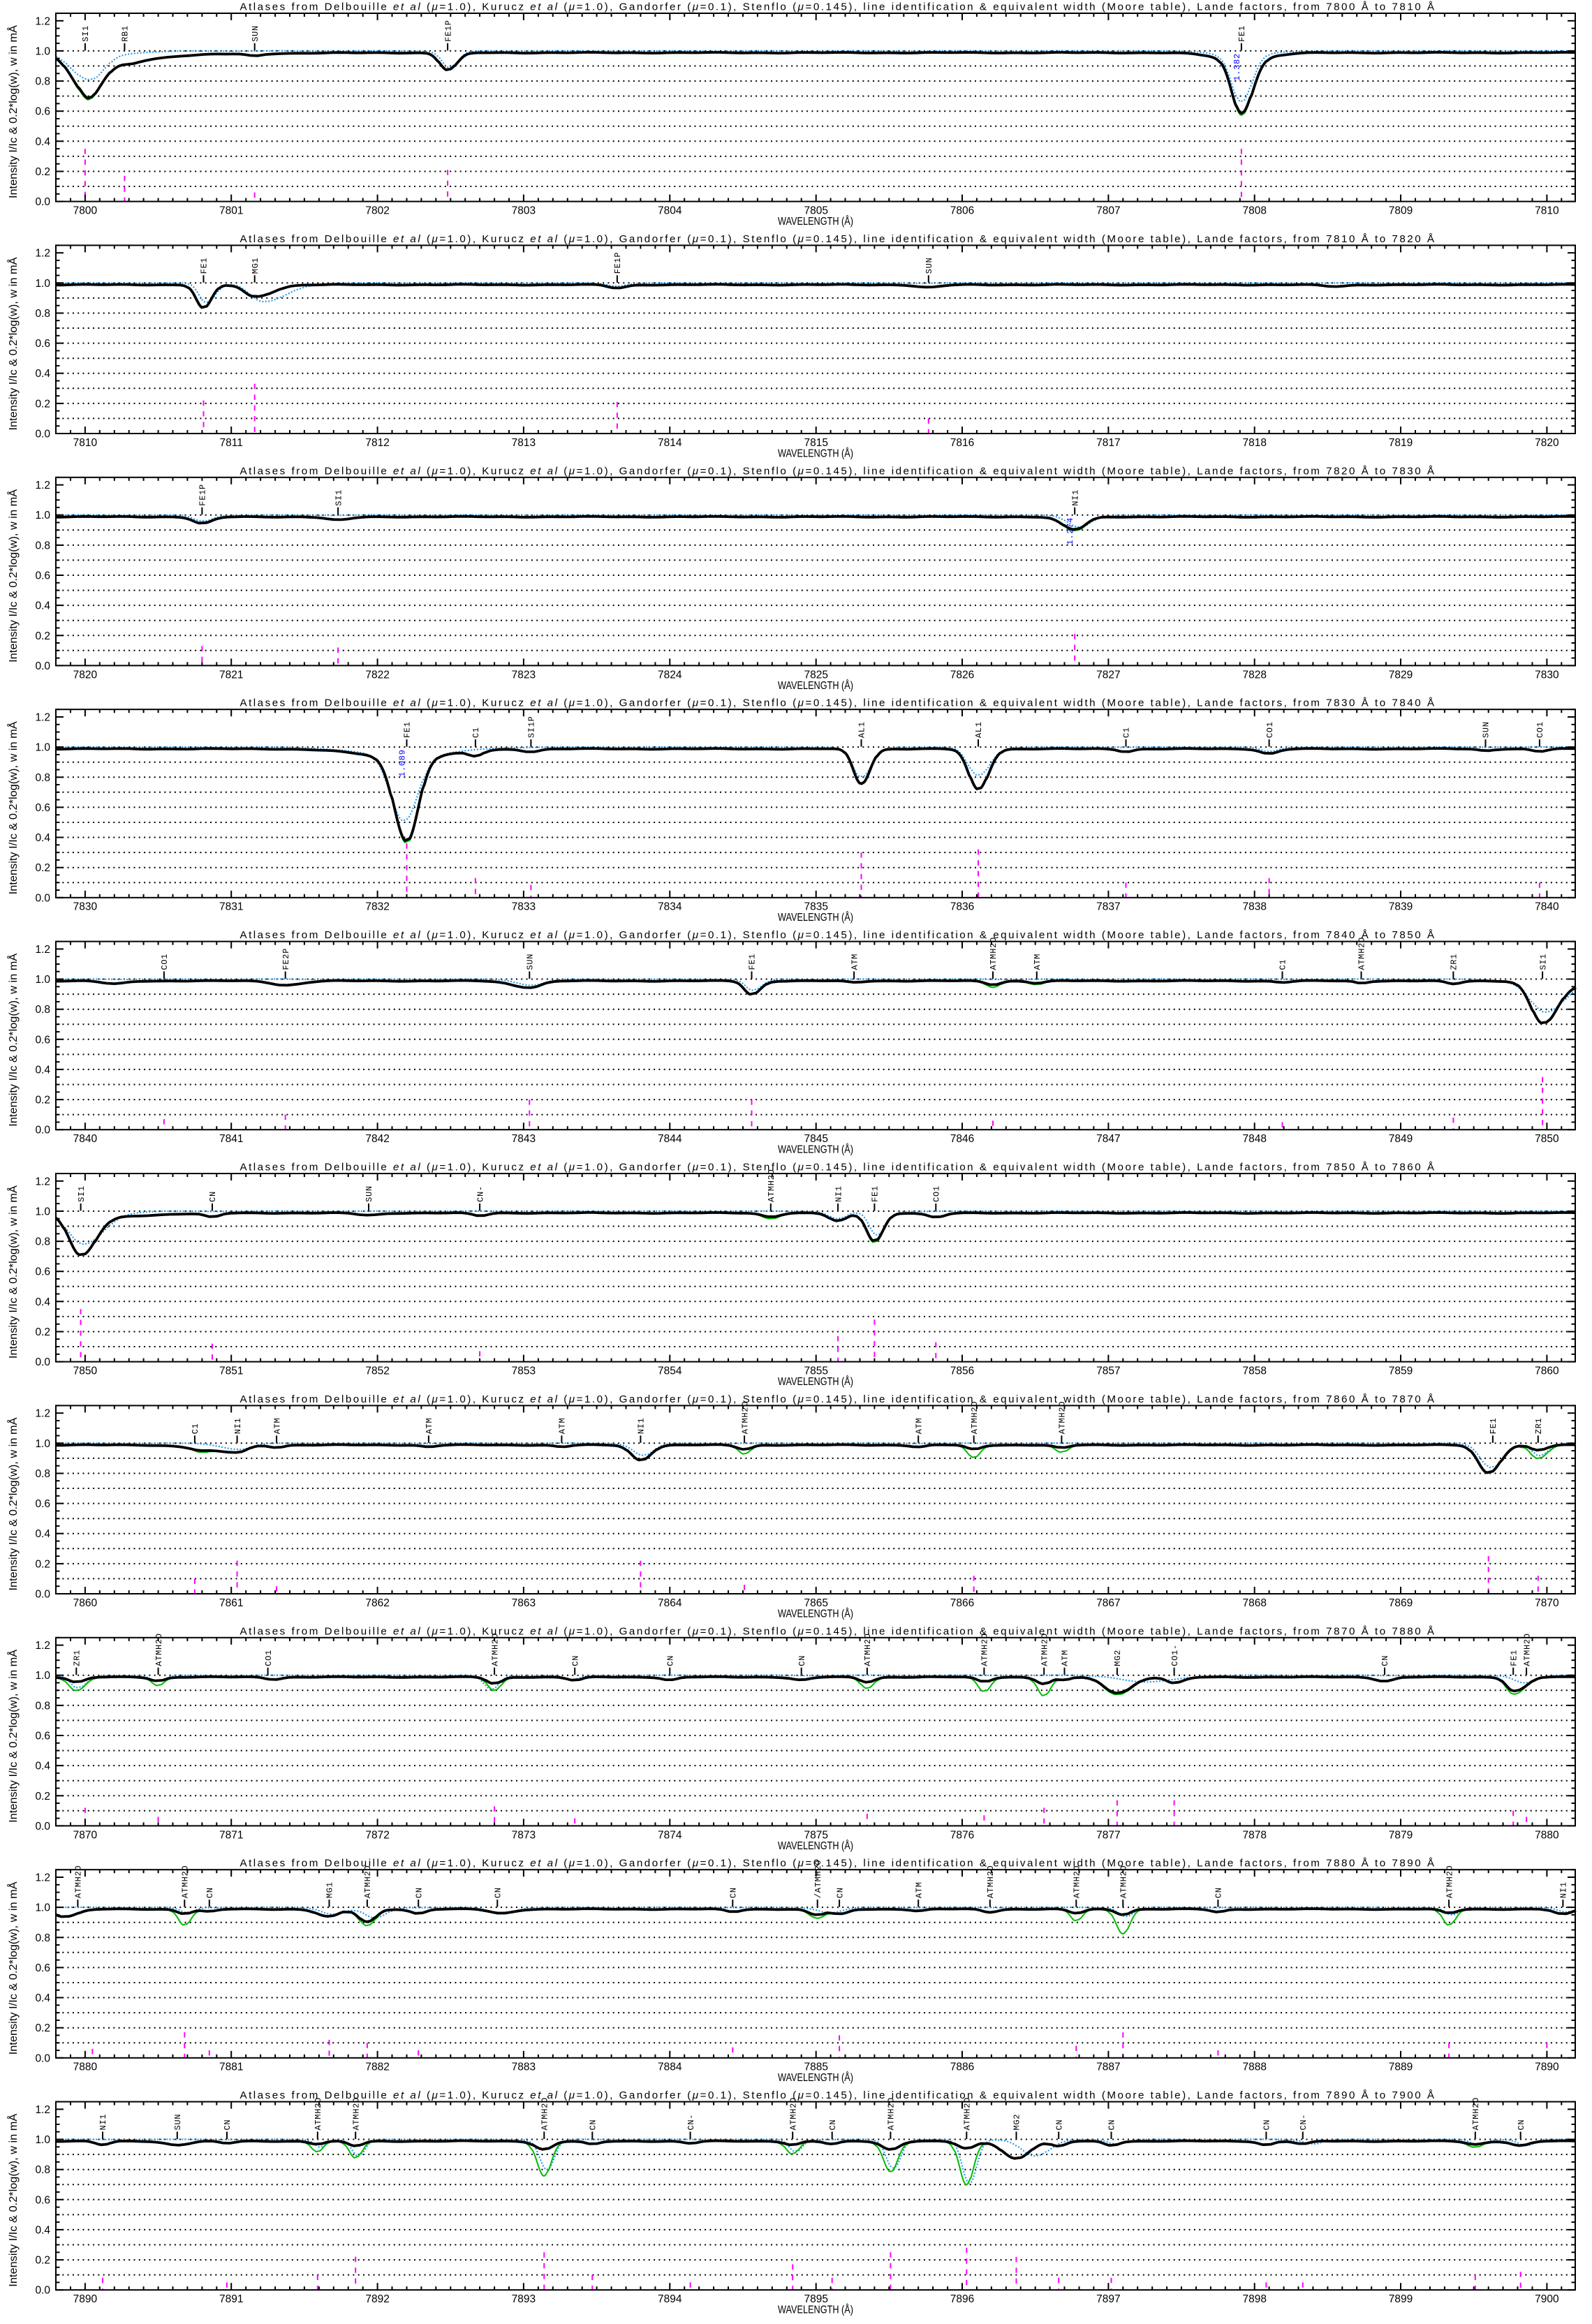 This screenshot has height=2324, width=1592. What do you see at coordinates (1283, 964) in the screenshot?
I see `svg-text: C1` at bounding box center [1283, 964].